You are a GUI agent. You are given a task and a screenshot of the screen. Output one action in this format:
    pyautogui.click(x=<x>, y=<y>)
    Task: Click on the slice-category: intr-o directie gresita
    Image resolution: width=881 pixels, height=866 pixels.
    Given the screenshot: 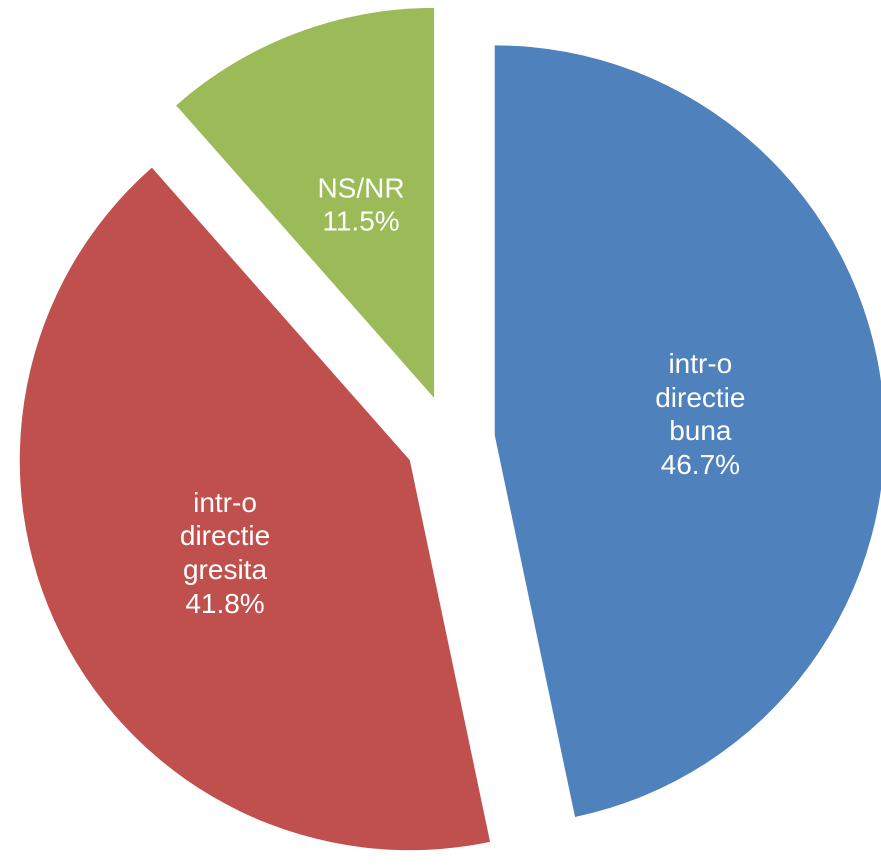 What is the action you would take?
    pyautogui.click(x=225, y=535)
    